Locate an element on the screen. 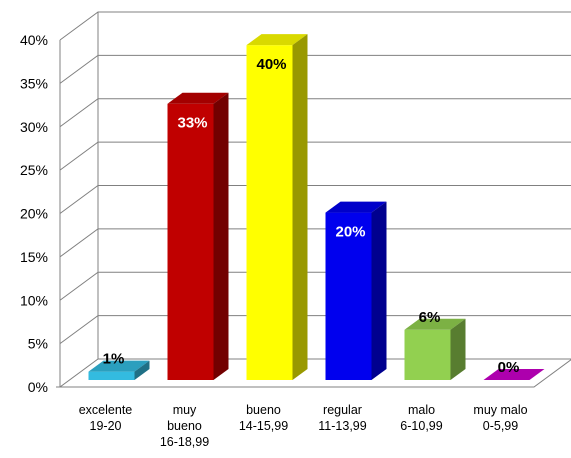  x-tick-label: muy bueno 16-18,99 is located at coordinates (184, 426).